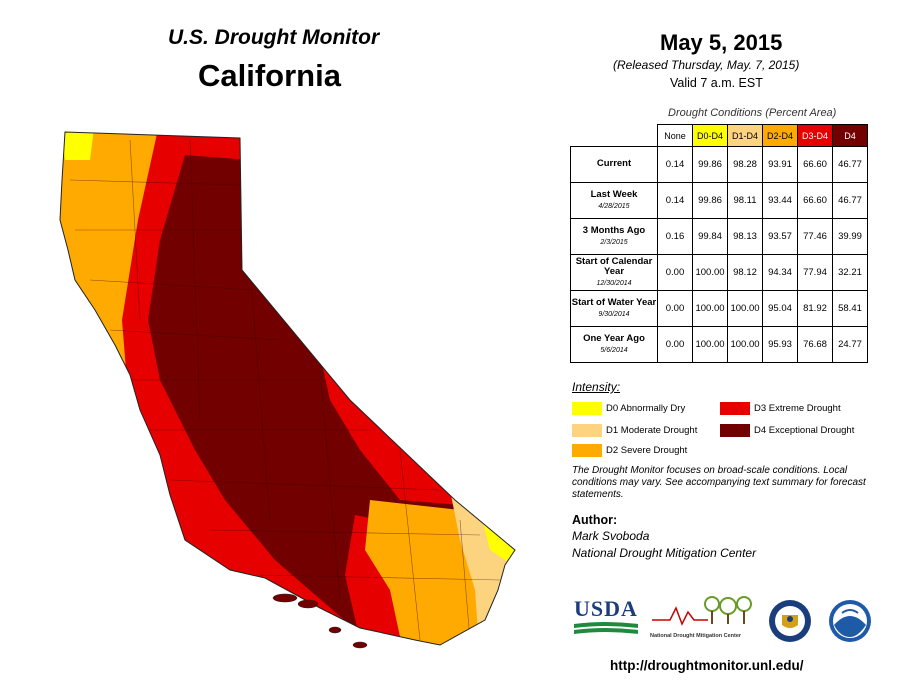 Image resolution: width=900 pixels, height=695 pixels. Describe the element at coordinates (850, 236) in the screenshot. I see `table-cell: 39.99` at that location.